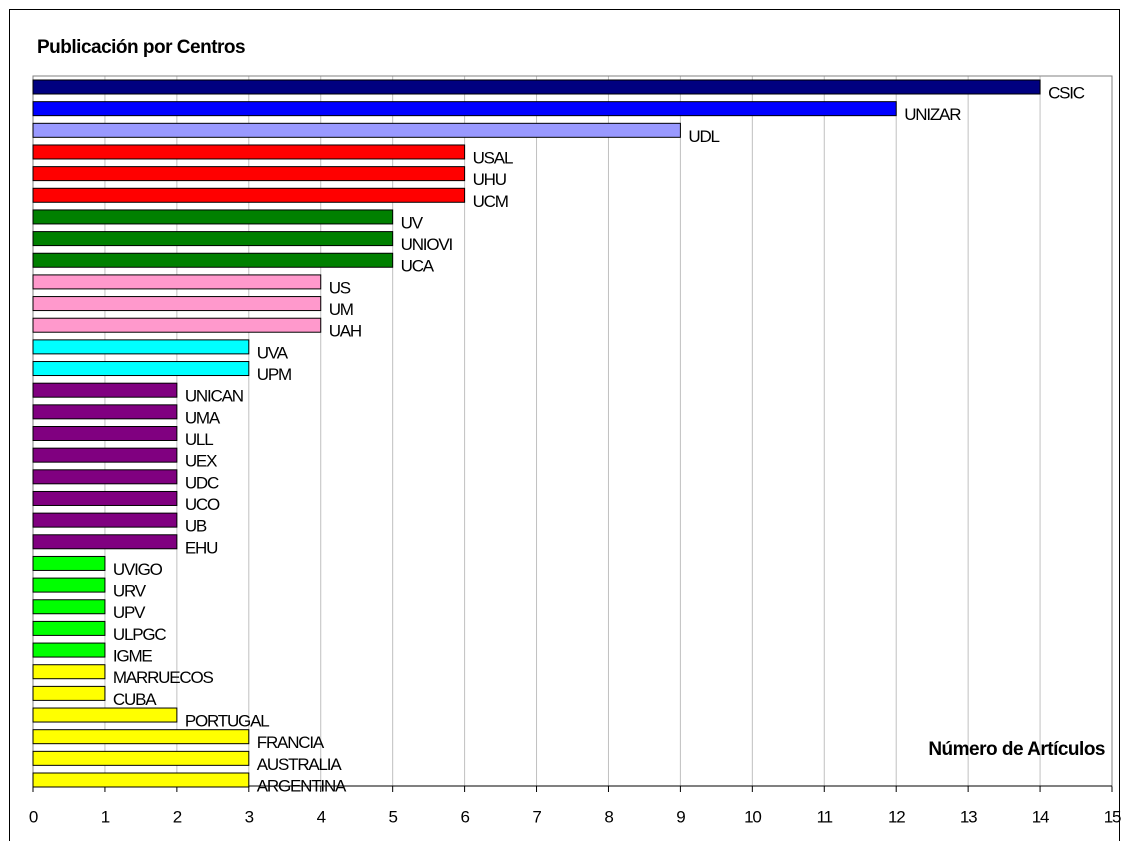 The height and width of the screenshot is (841, 1124). What do you see at coordinates (418, 266) in the screenshot?
I see `bar-label: UCA` at bounding box center [418, 266].